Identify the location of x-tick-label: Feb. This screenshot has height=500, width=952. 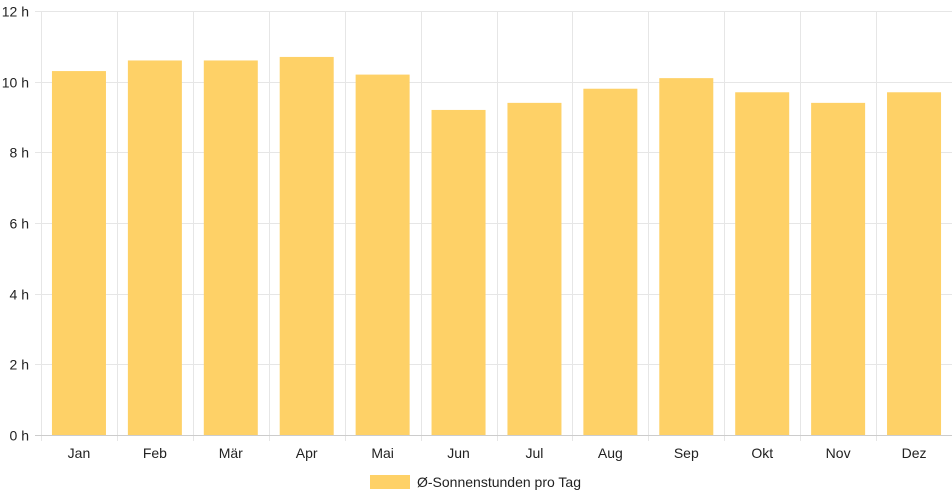
(155, 453).